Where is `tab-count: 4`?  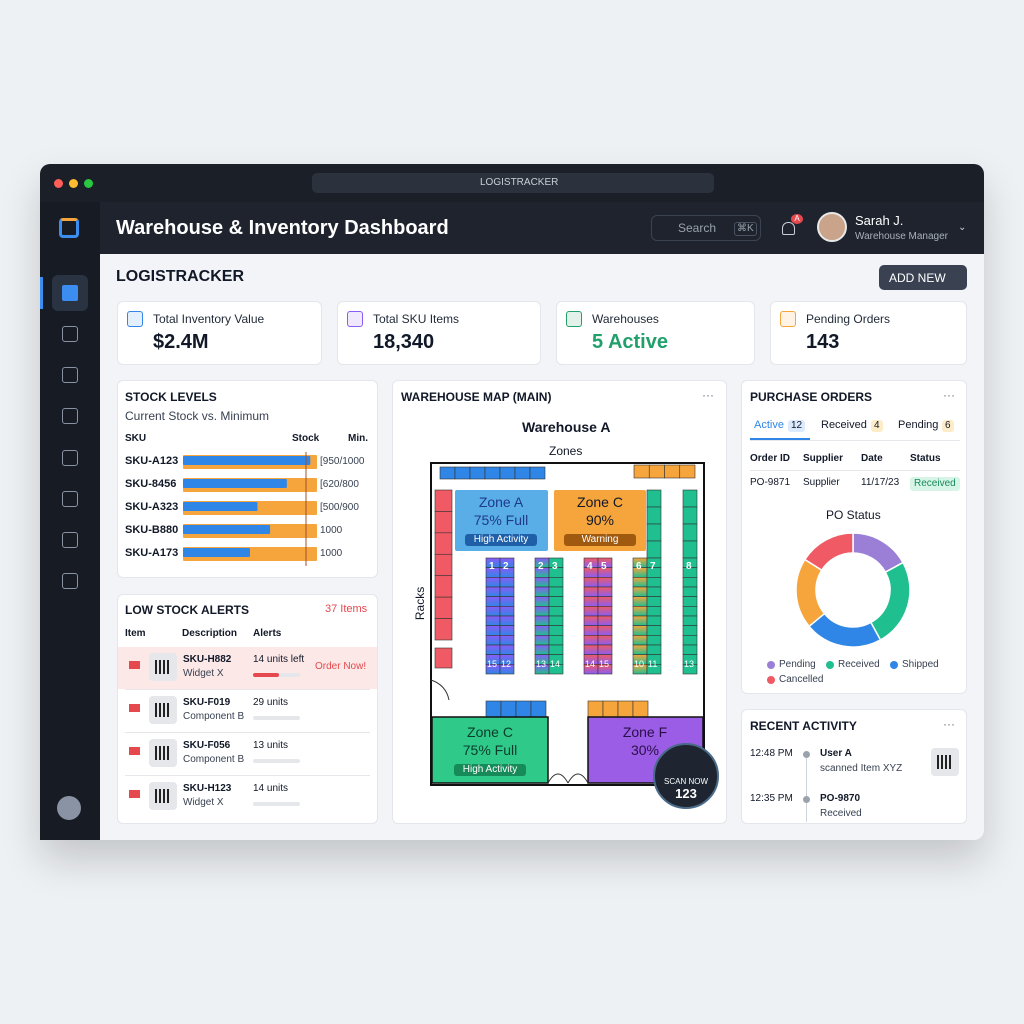
tab-count: 4 is located at coordinates (877, 426).